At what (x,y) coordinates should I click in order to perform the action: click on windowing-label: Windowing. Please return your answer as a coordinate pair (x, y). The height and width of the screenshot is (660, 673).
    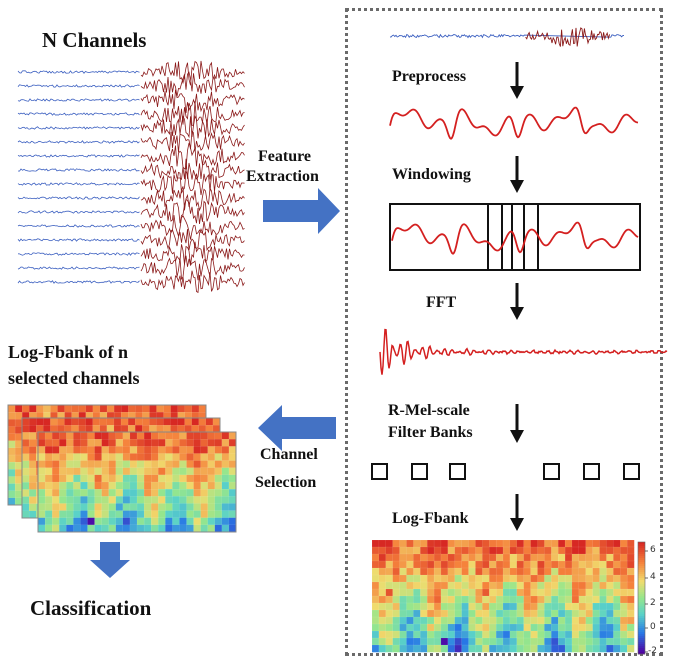
    Looking at the image, I should click on (431, 174).